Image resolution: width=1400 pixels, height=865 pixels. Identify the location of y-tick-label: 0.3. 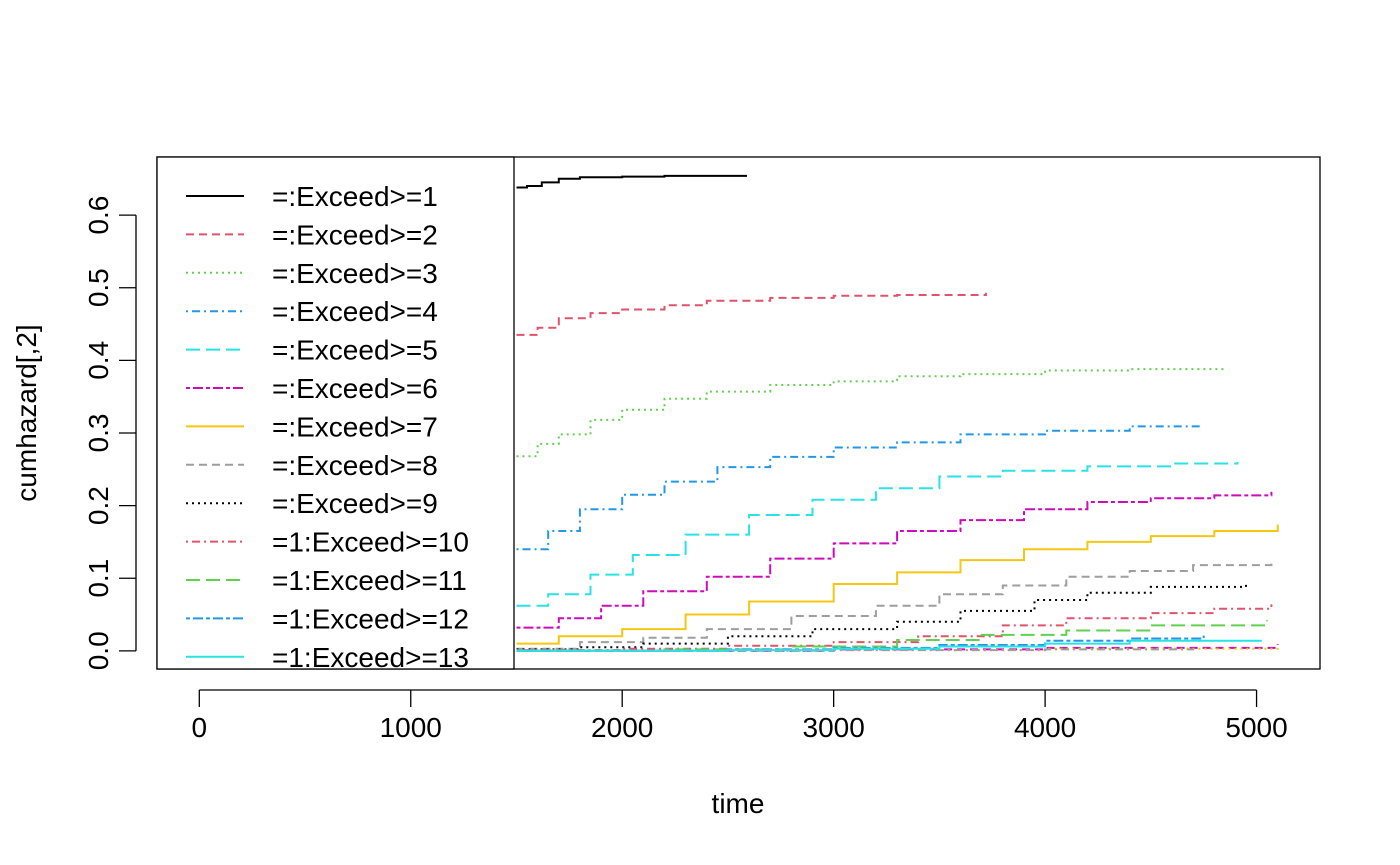
(98, 433).